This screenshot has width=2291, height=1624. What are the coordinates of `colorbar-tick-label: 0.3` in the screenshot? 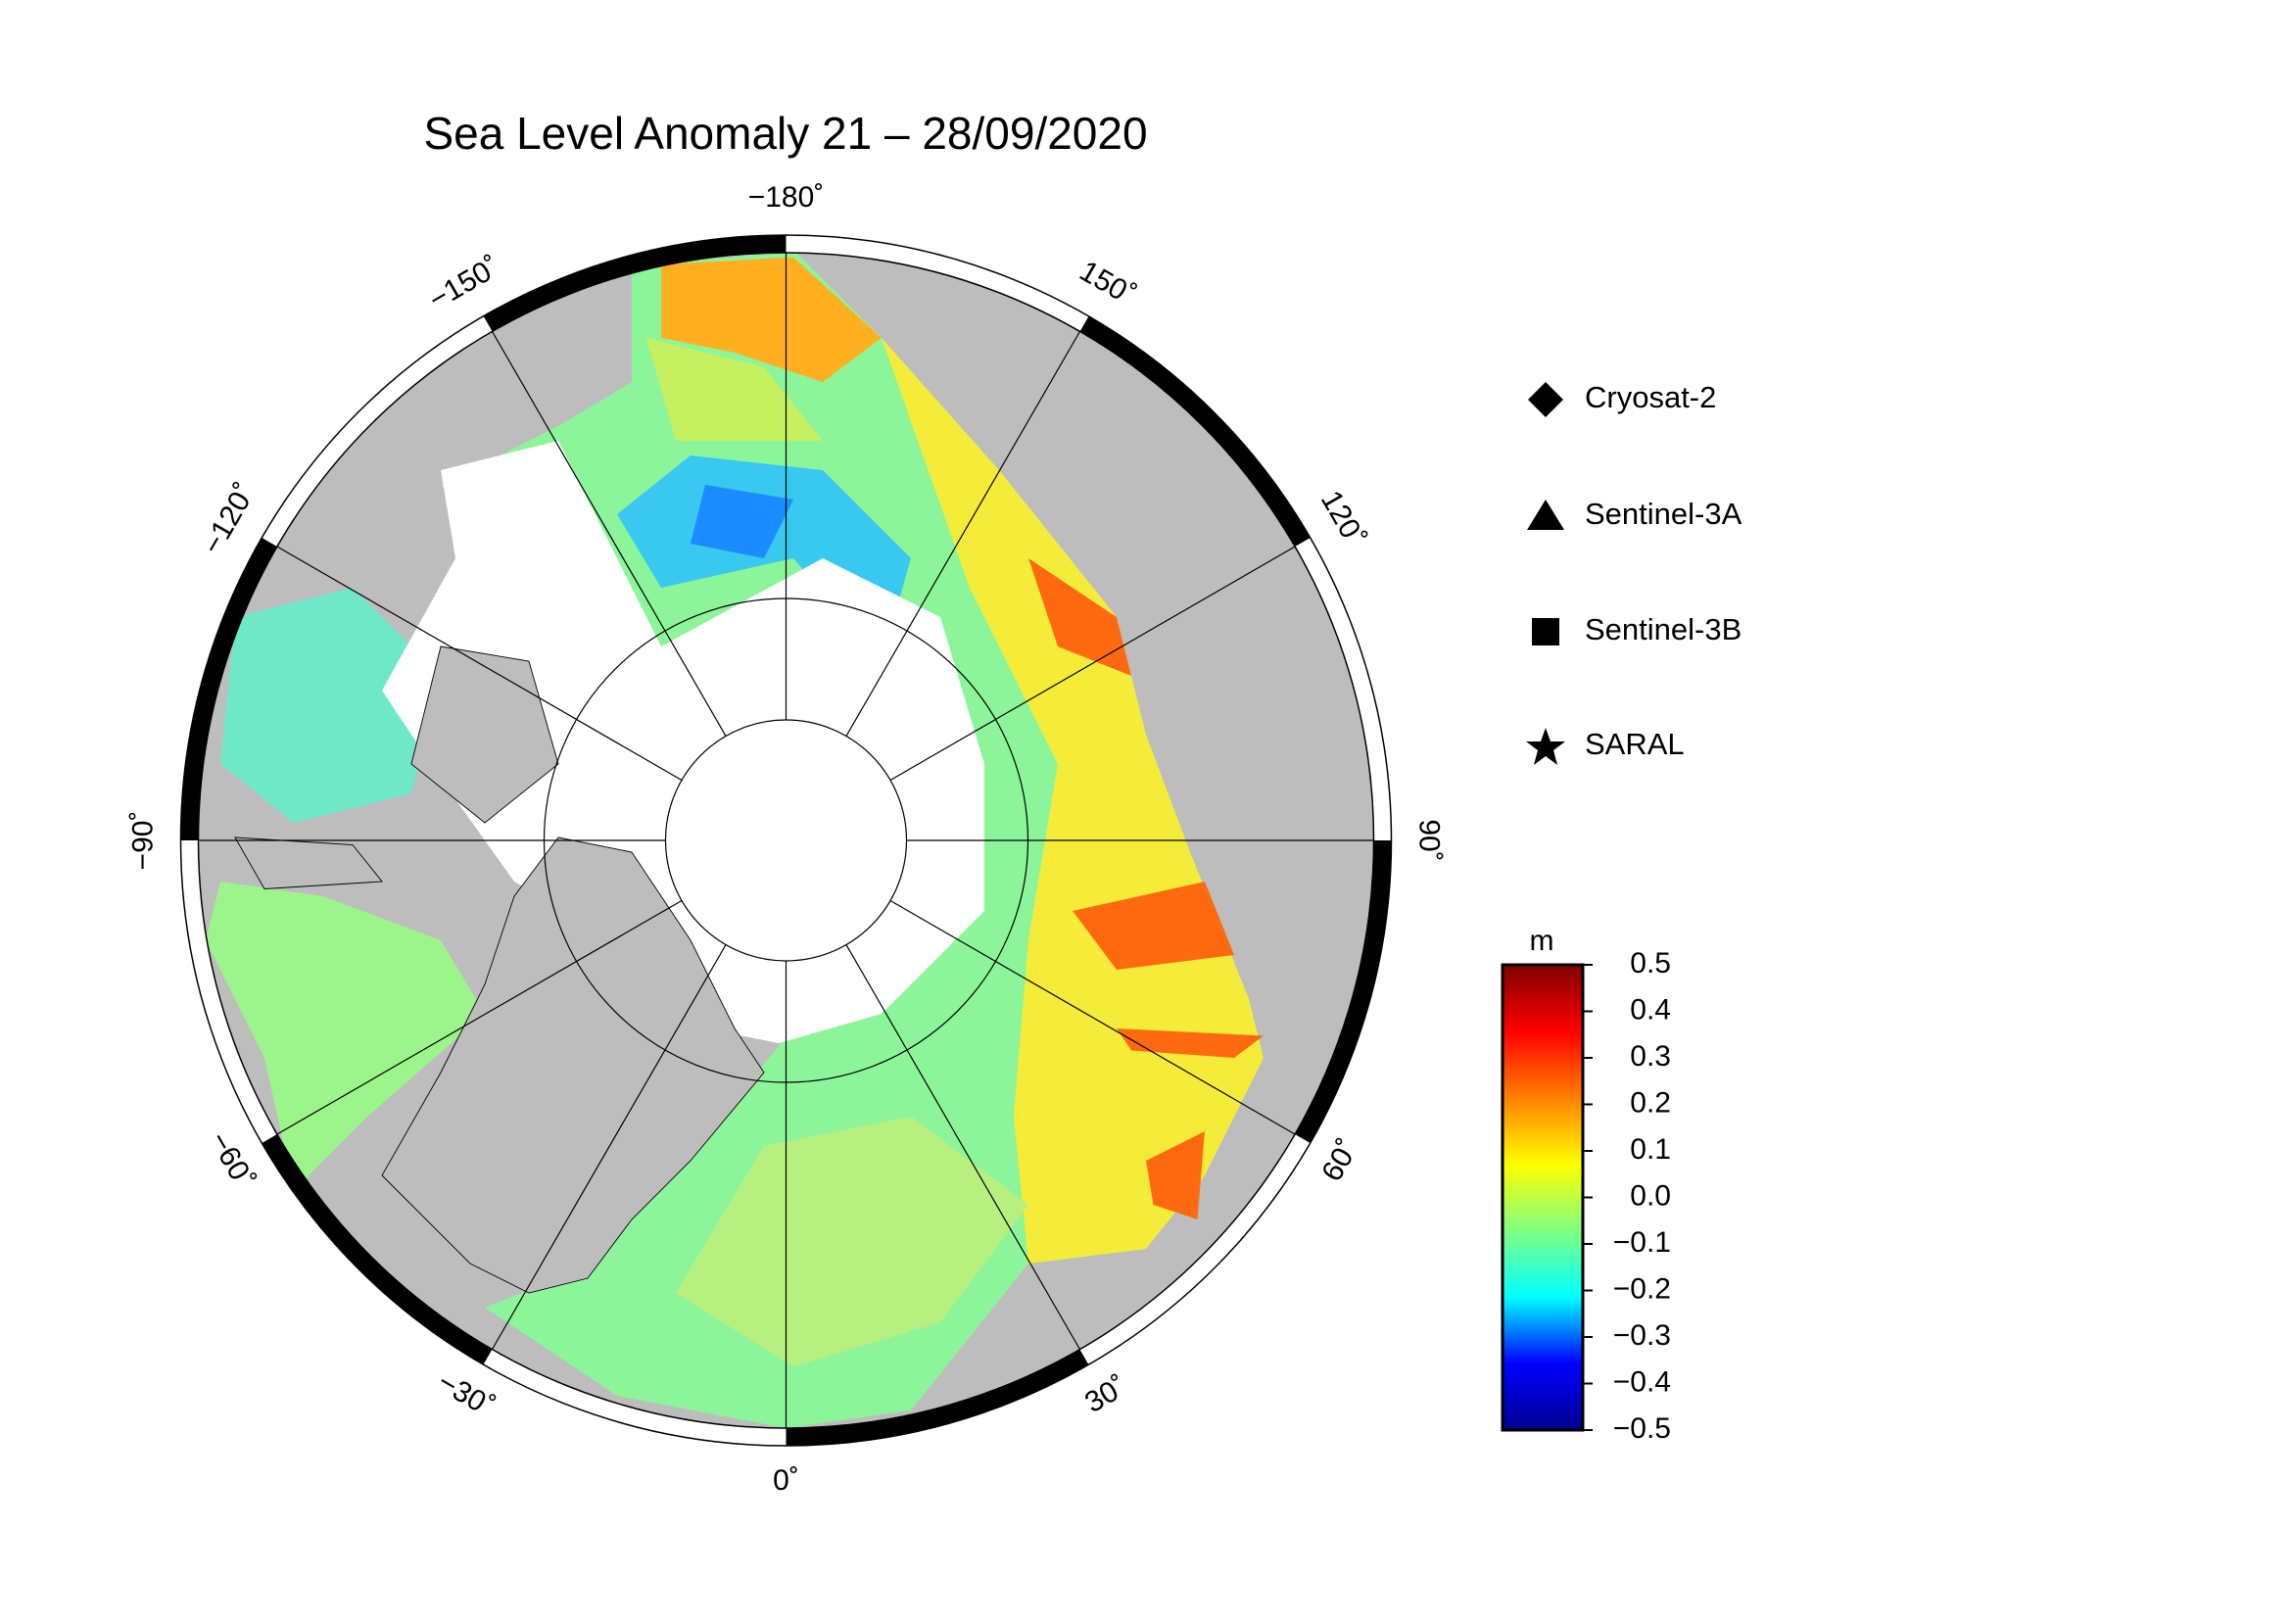 It's located at (1650, 1056).